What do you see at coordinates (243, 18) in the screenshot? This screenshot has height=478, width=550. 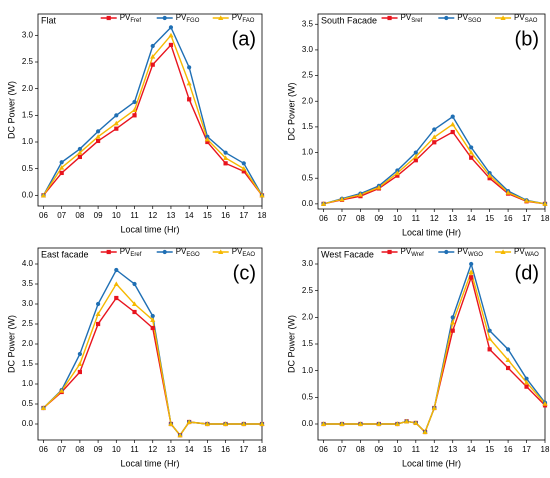 I see `legend-label: PVFAO` at bounding box center [243, 18].